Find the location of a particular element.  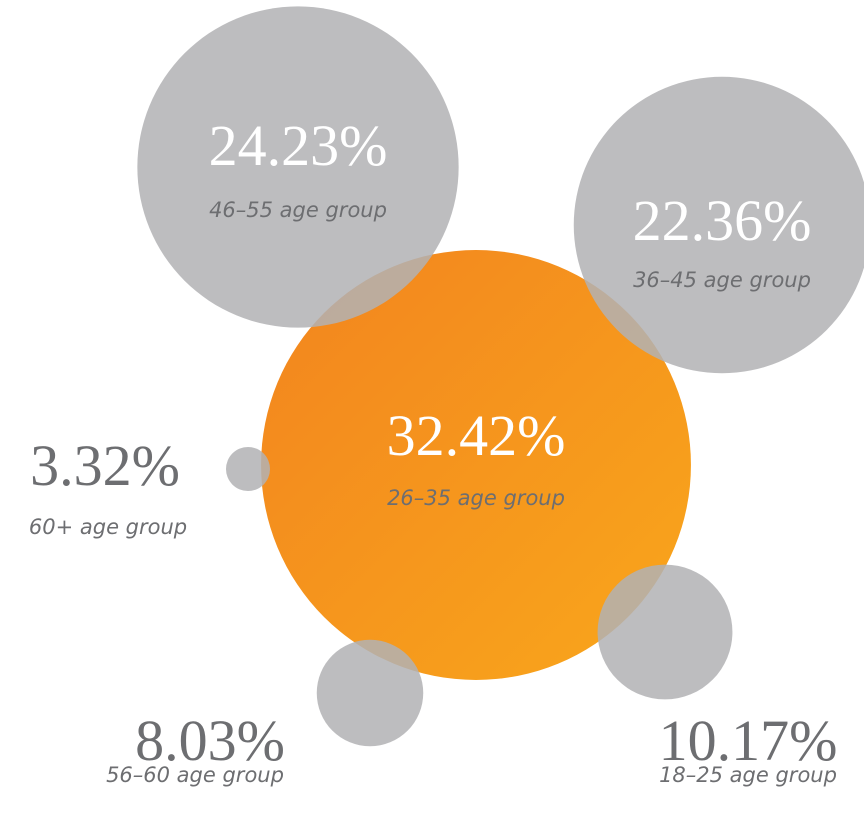

category-label: 56–60 age group is located at coordinates (195, 775).